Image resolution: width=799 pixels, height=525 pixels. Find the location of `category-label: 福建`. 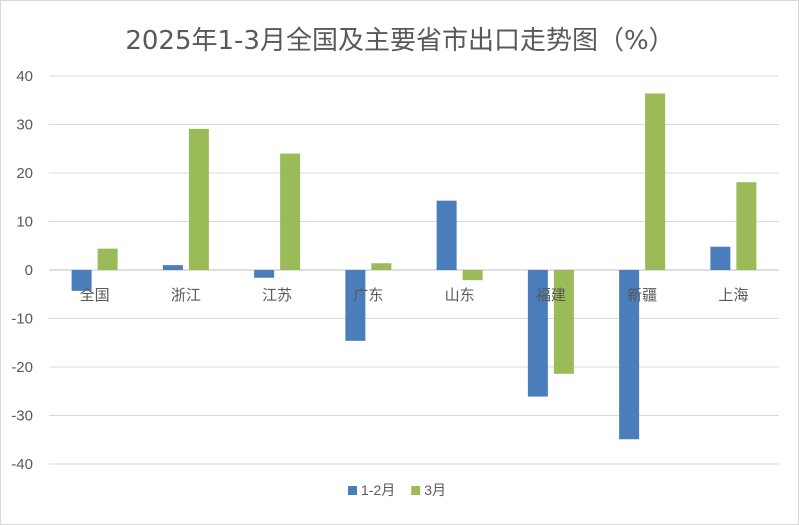

category-label: 福建 is located at coordinates (551, 295).